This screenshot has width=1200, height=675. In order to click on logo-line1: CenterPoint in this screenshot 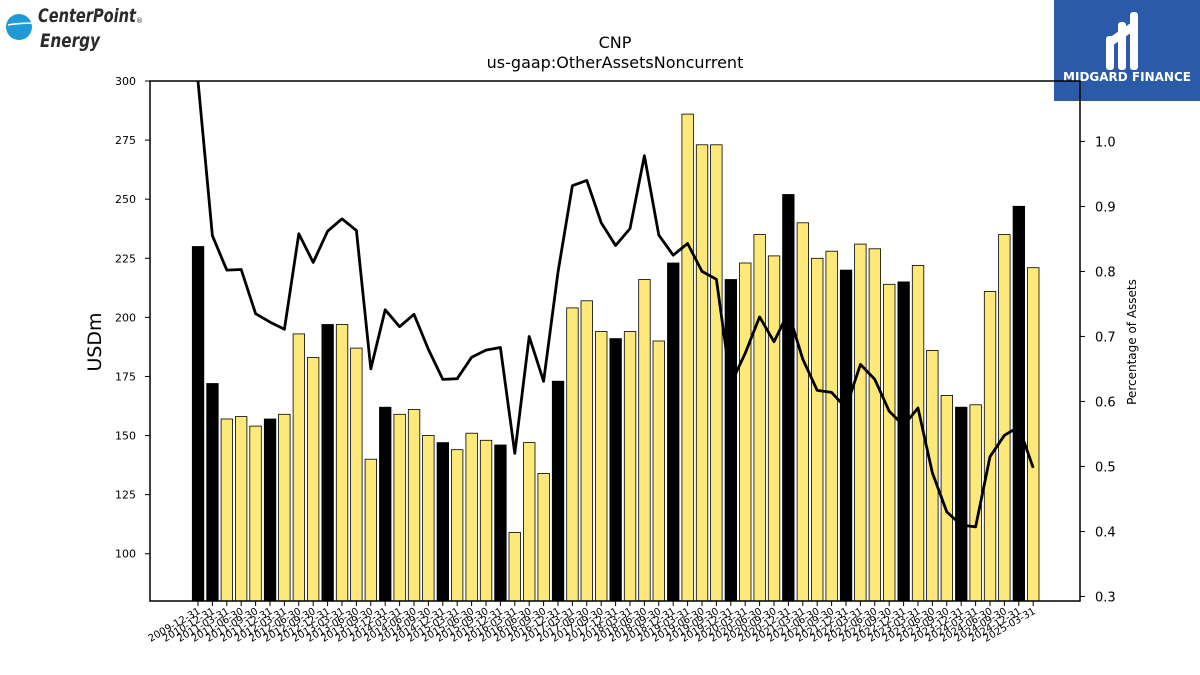, I will do `click(87, 16)`.